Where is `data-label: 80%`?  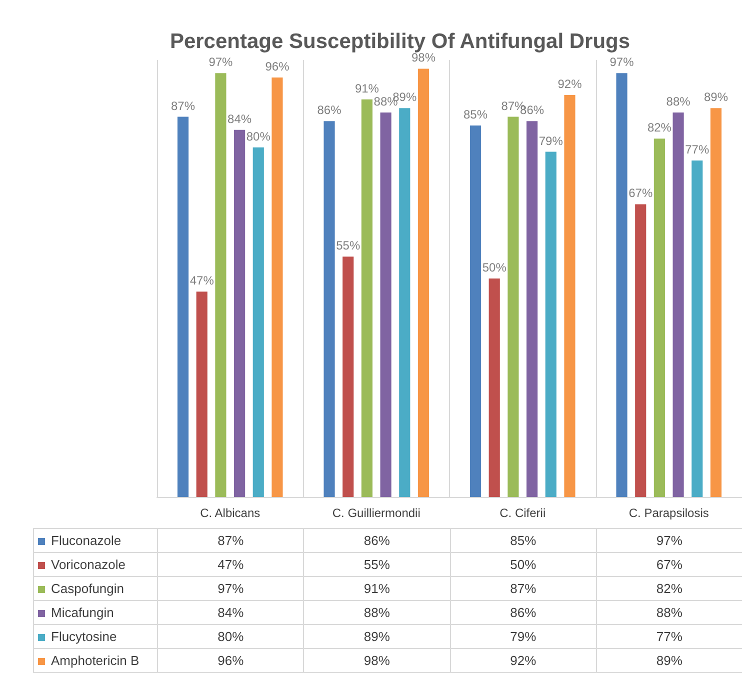 data-label: 80% is located at coordinates (231, 636).